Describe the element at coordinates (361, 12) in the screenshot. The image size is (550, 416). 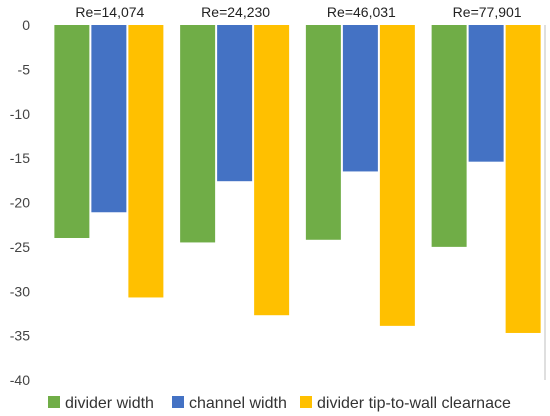
I see `category-label: Re=46,031` at that location.